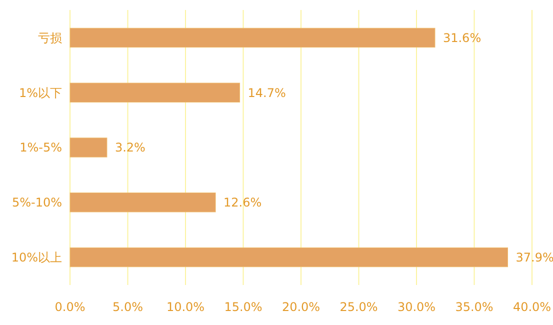 This screenshot has width=553, height=325. I want to click on x-tick-label: 20.0%, so click(301, 307).